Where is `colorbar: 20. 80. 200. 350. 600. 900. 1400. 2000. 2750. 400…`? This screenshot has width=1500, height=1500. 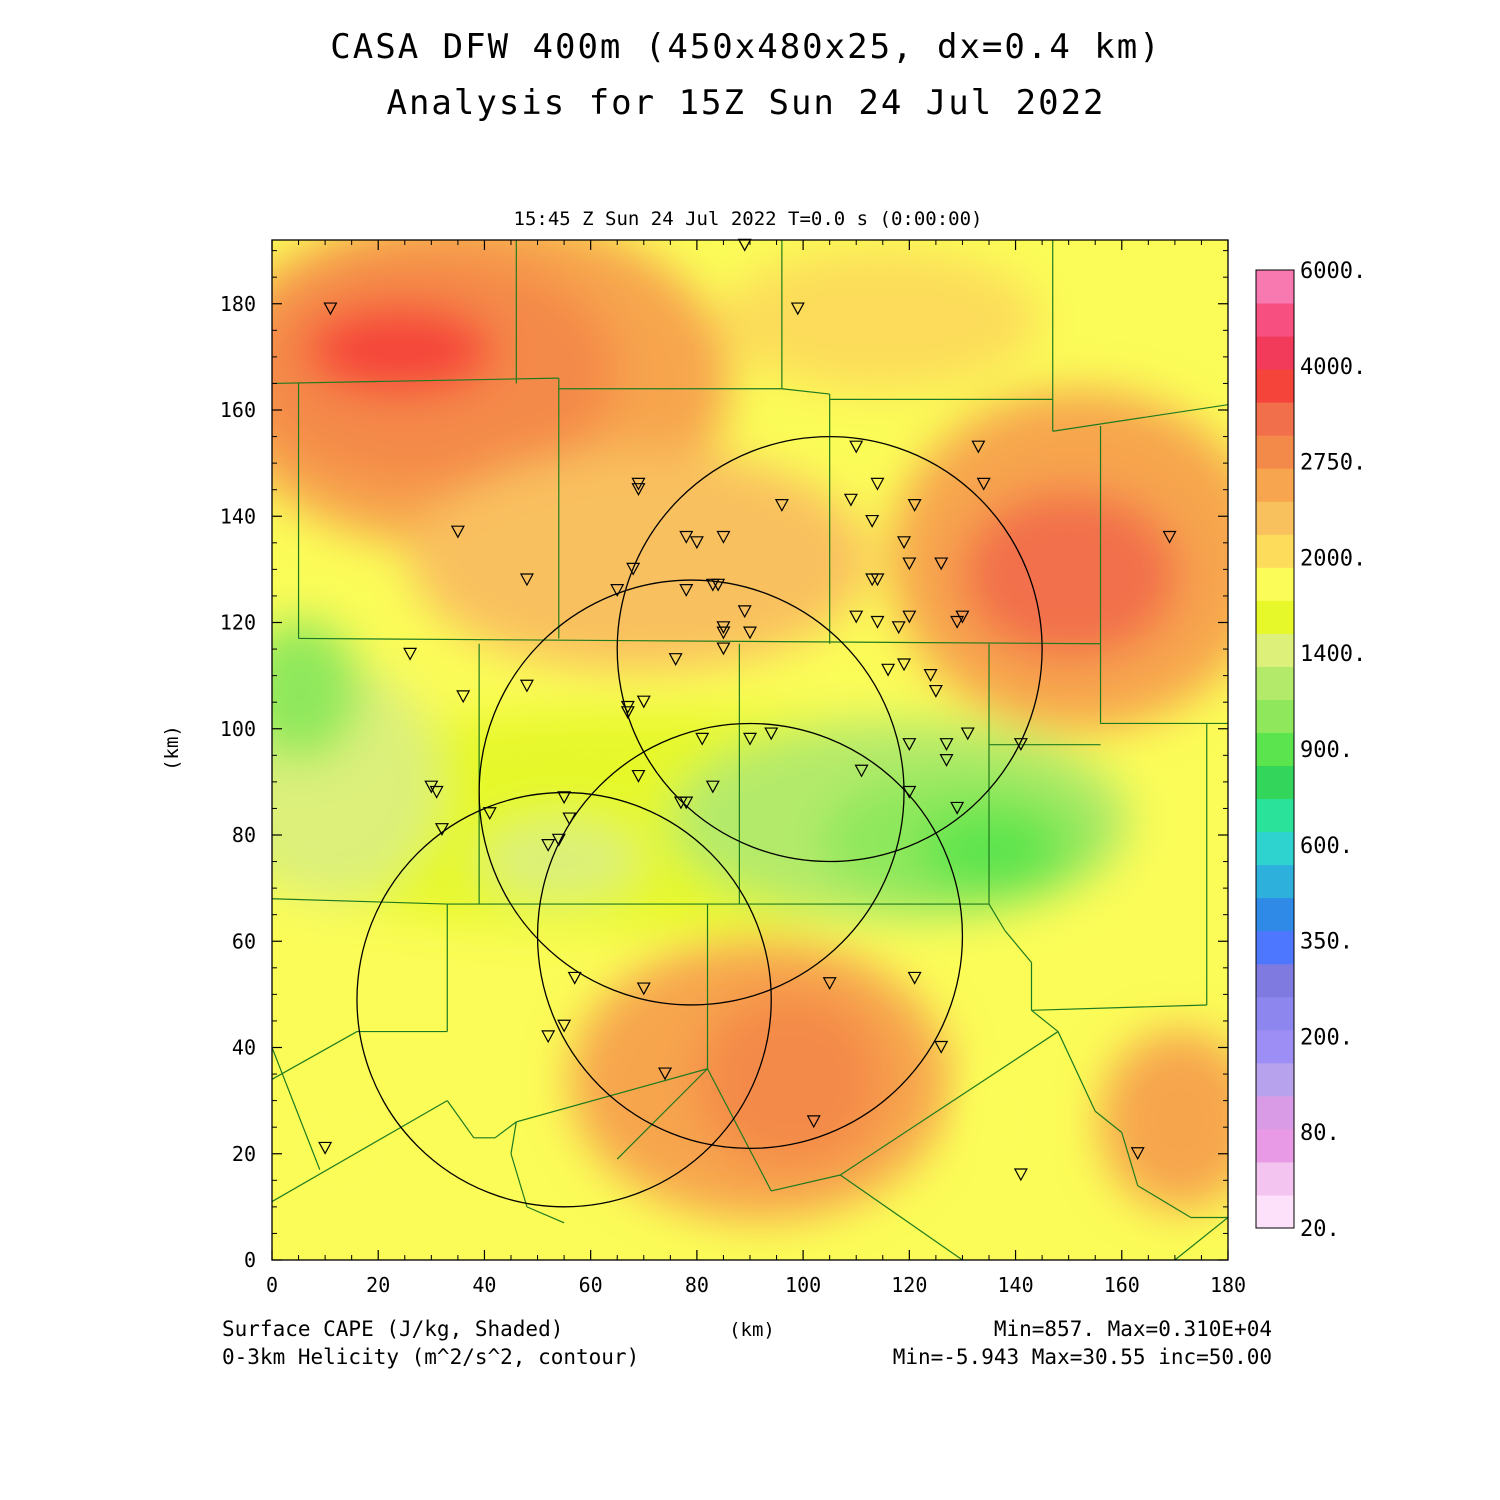
colorbar: 20. 80. 200. 350. 600. 900. 1400. 2000. 2750. 400… is located at coordinates (1310, 750).